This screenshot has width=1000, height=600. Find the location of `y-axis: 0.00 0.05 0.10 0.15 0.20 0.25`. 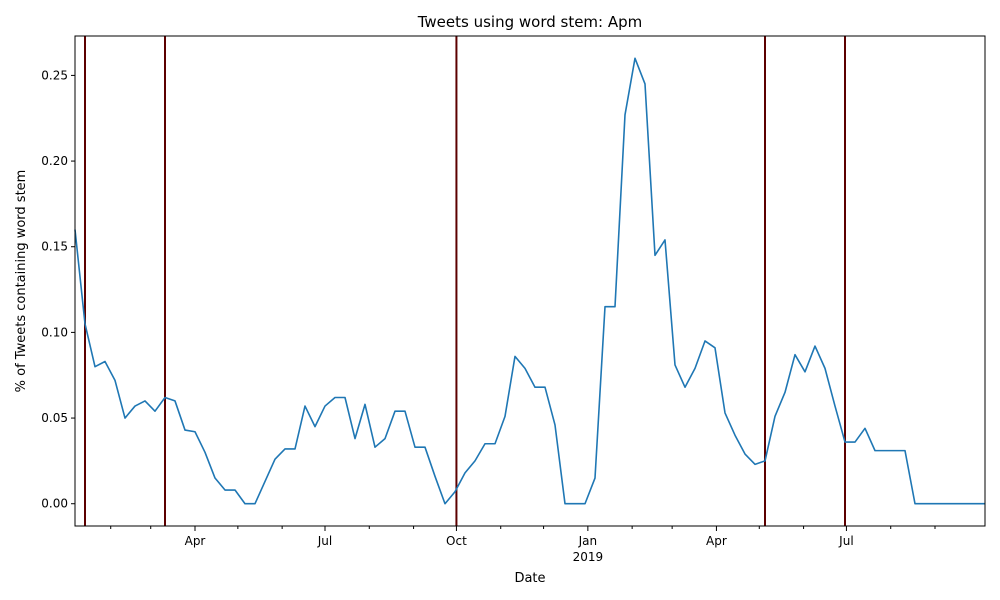

y-axis: 0.00 0.05 0.10 0.15 0.20 0.25 is located at coordinates (58, 289).